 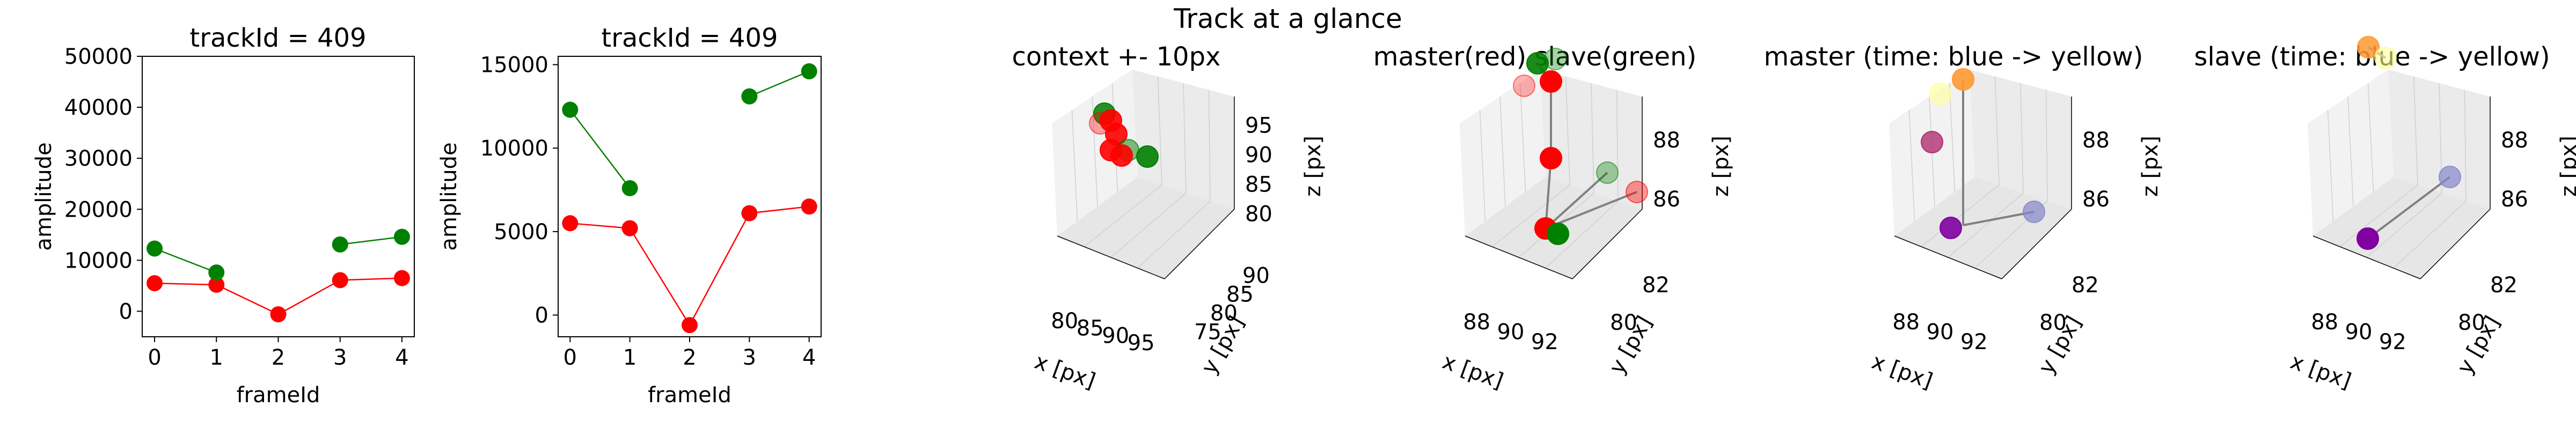 I want to click on z-tick-label: 95, so click(x=1258, y=126).